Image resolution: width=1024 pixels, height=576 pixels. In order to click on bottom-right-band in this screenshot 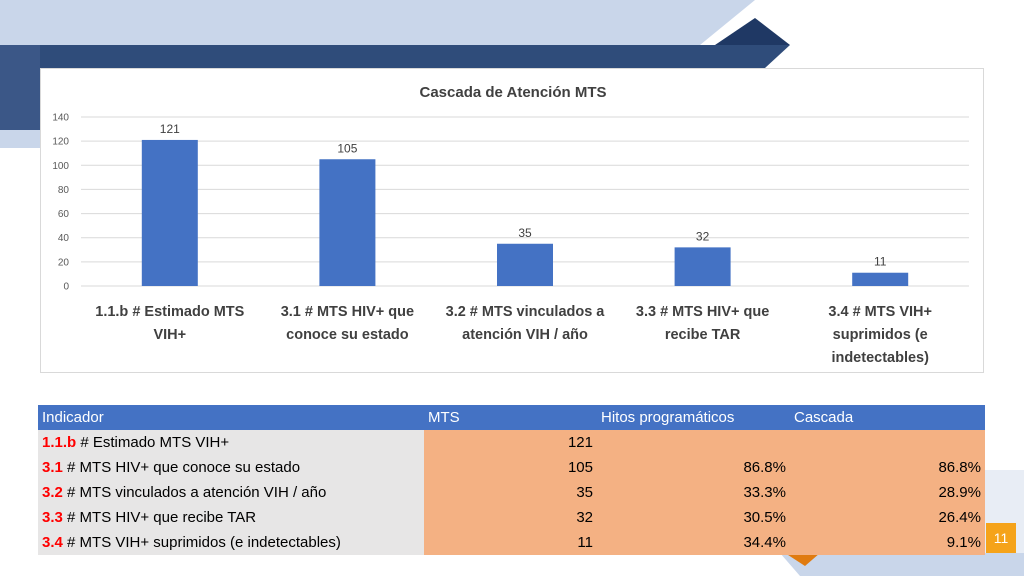, I will do `click(902, 564)`.